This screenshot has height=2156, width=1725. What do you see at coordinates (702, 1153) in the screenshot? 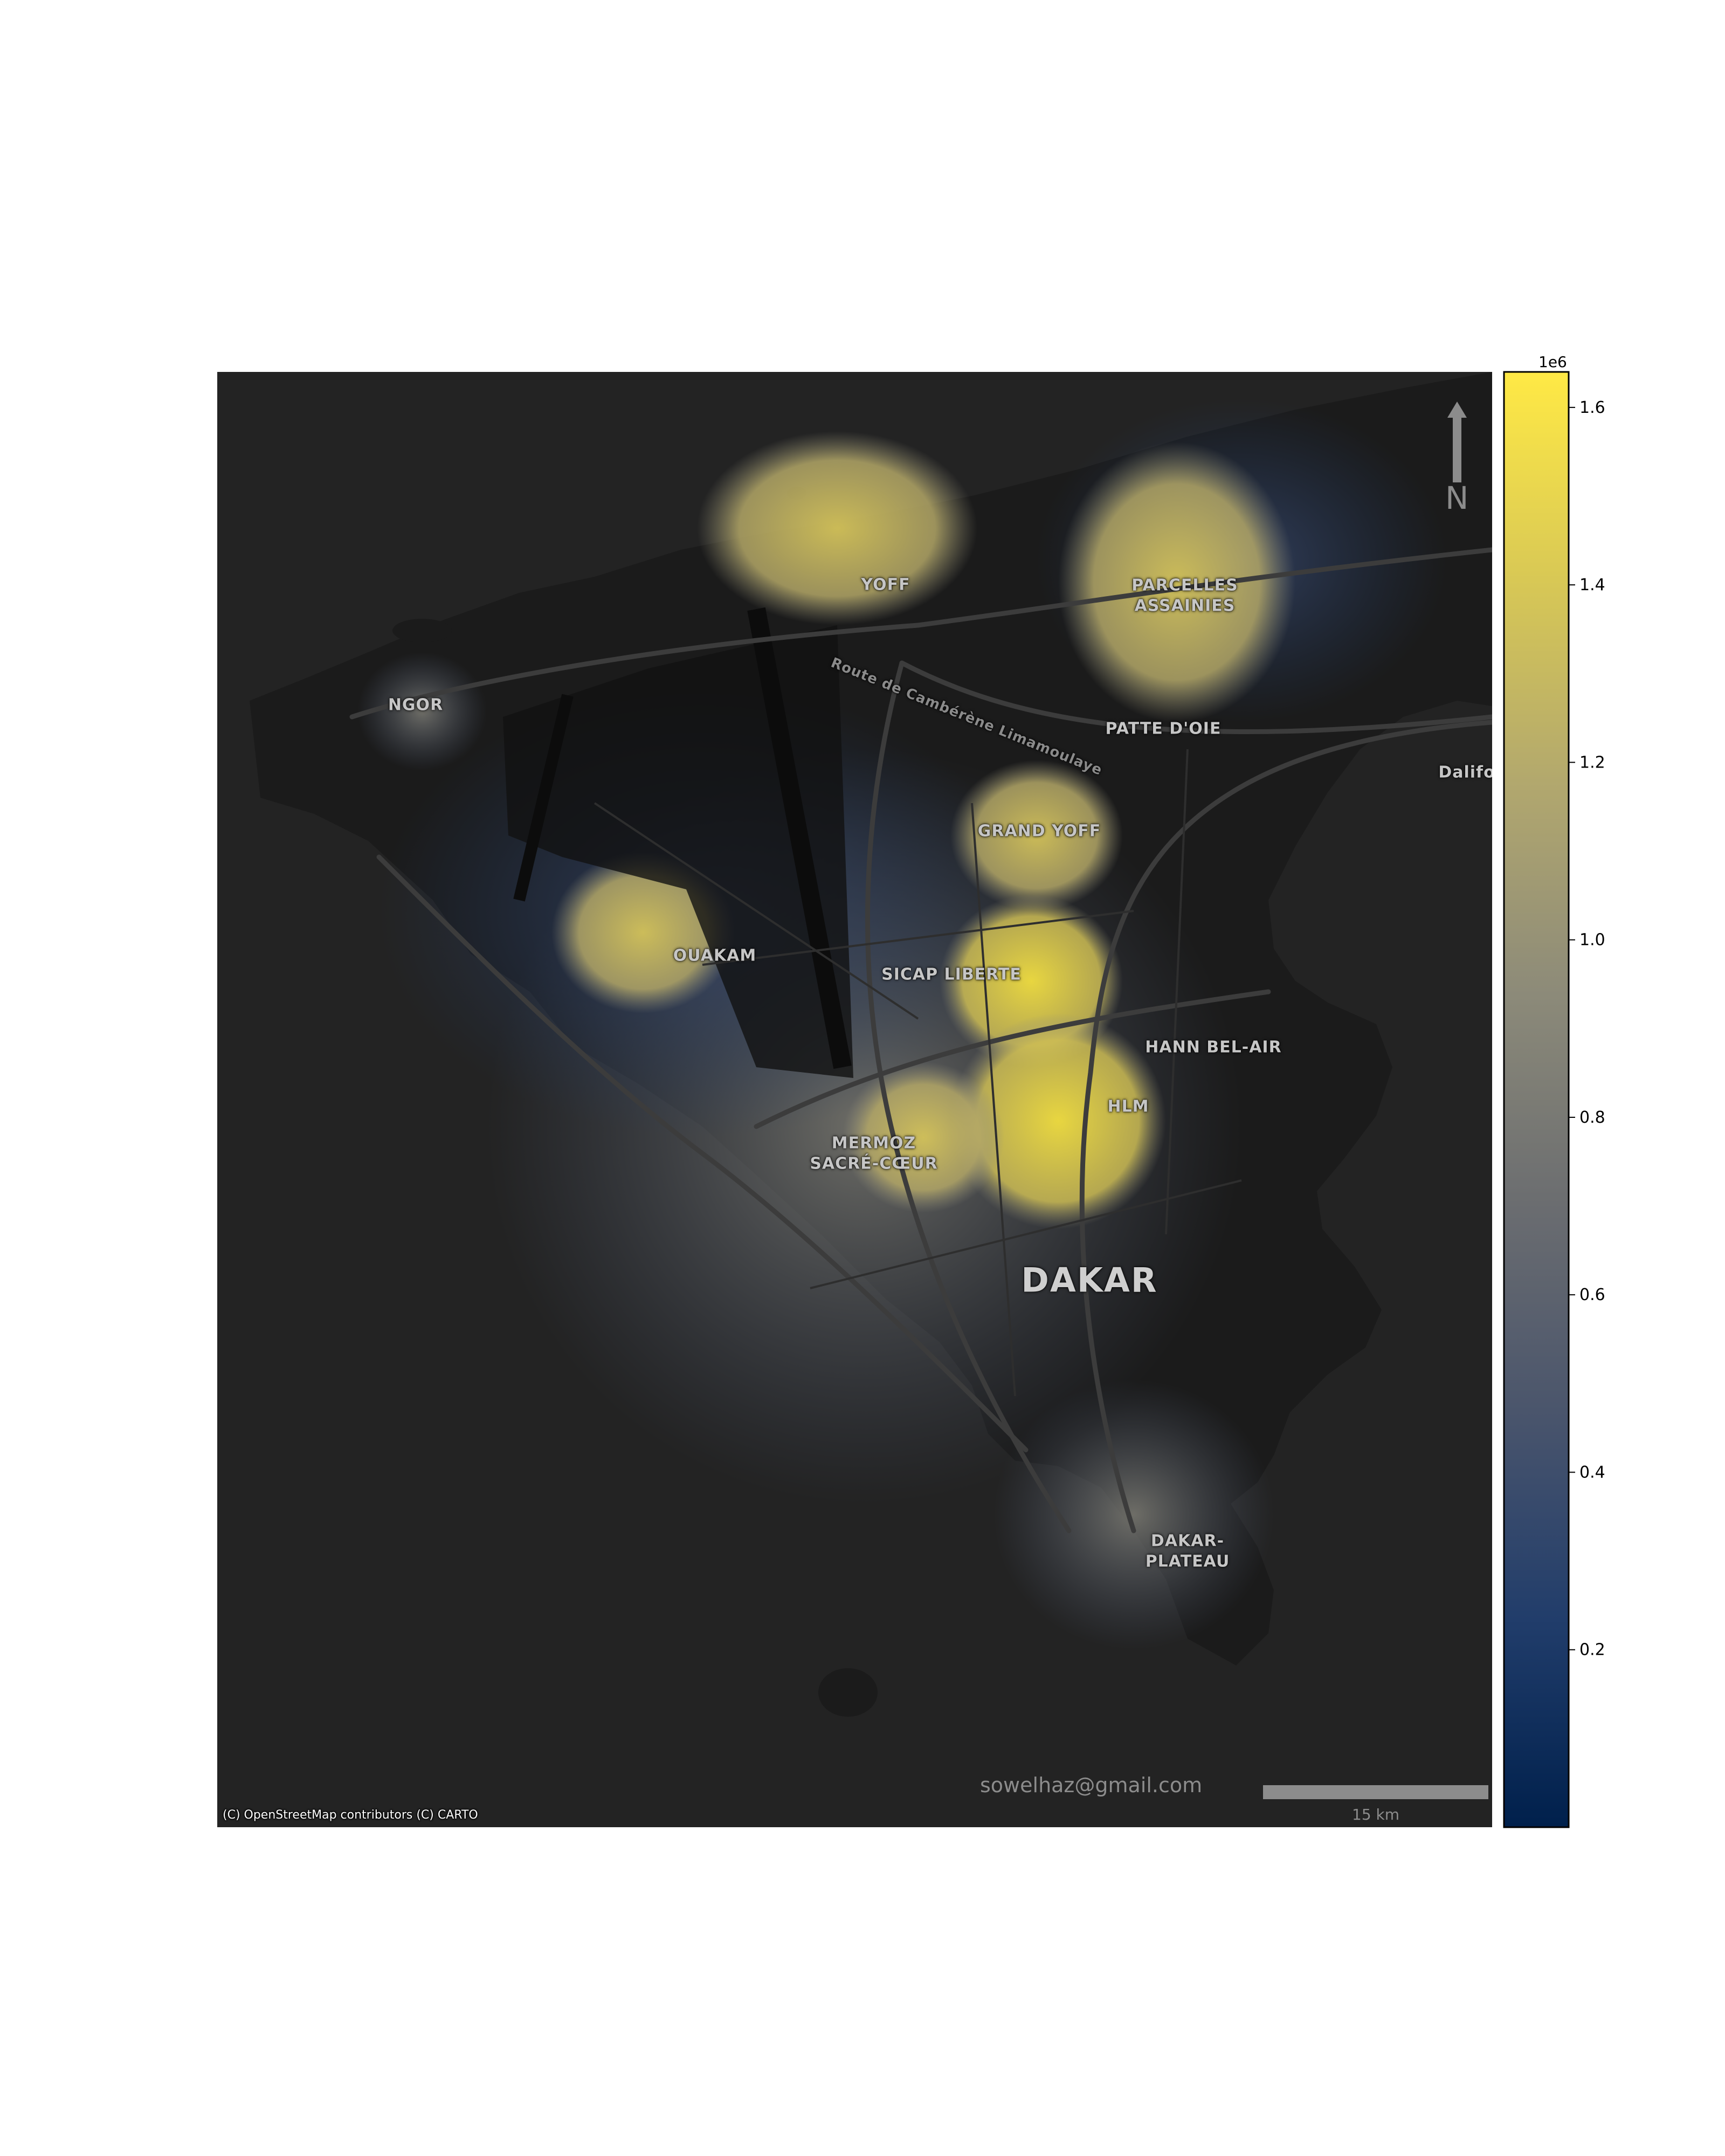
I see `road-corniche` at bounding box center [702, 1153].